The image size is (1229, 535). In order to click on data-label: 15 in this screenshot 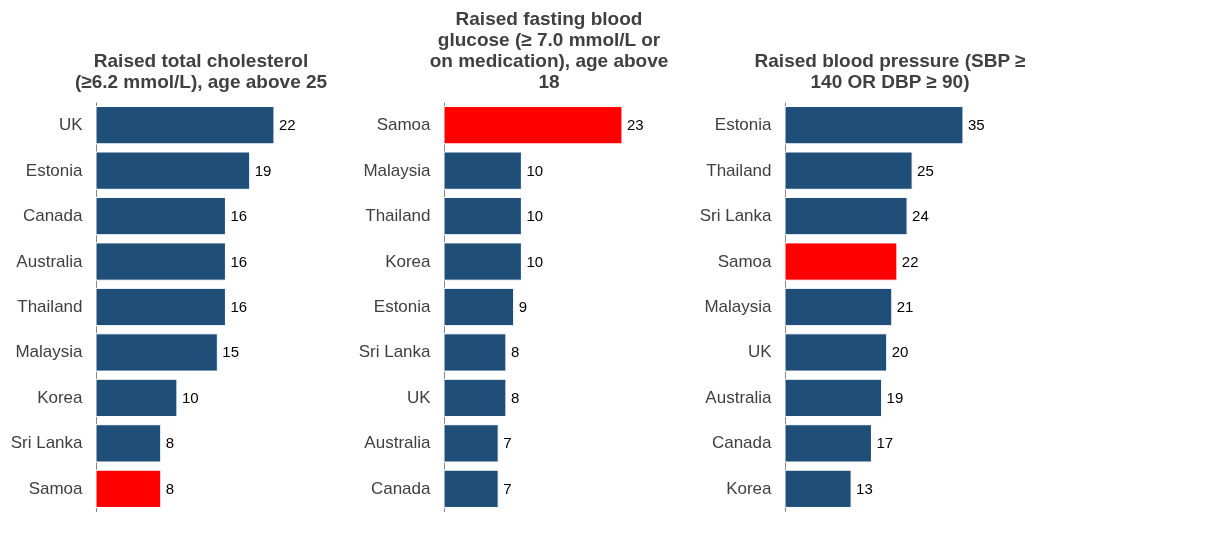, I will do `click(231, 352)`.